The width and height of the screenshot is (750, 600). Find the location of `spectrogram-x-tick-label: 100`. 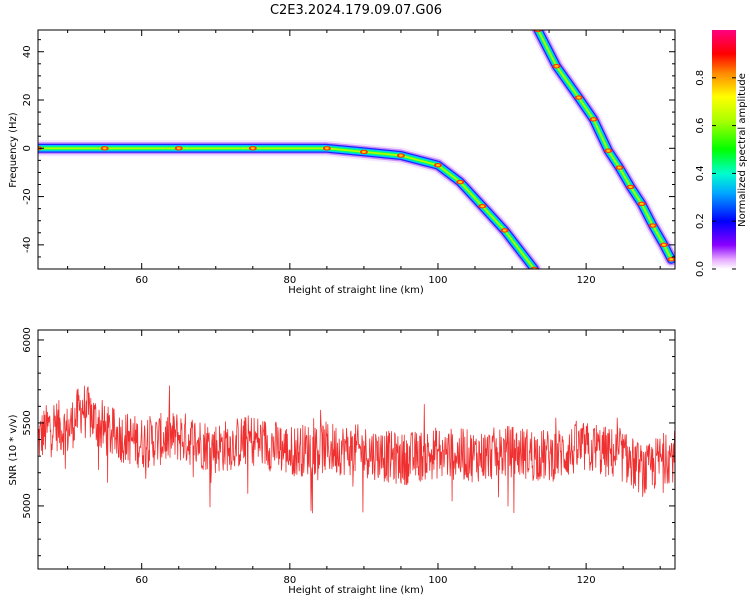

spectrogram-x-tick-label: 100 is located at coordinates (437, 280).